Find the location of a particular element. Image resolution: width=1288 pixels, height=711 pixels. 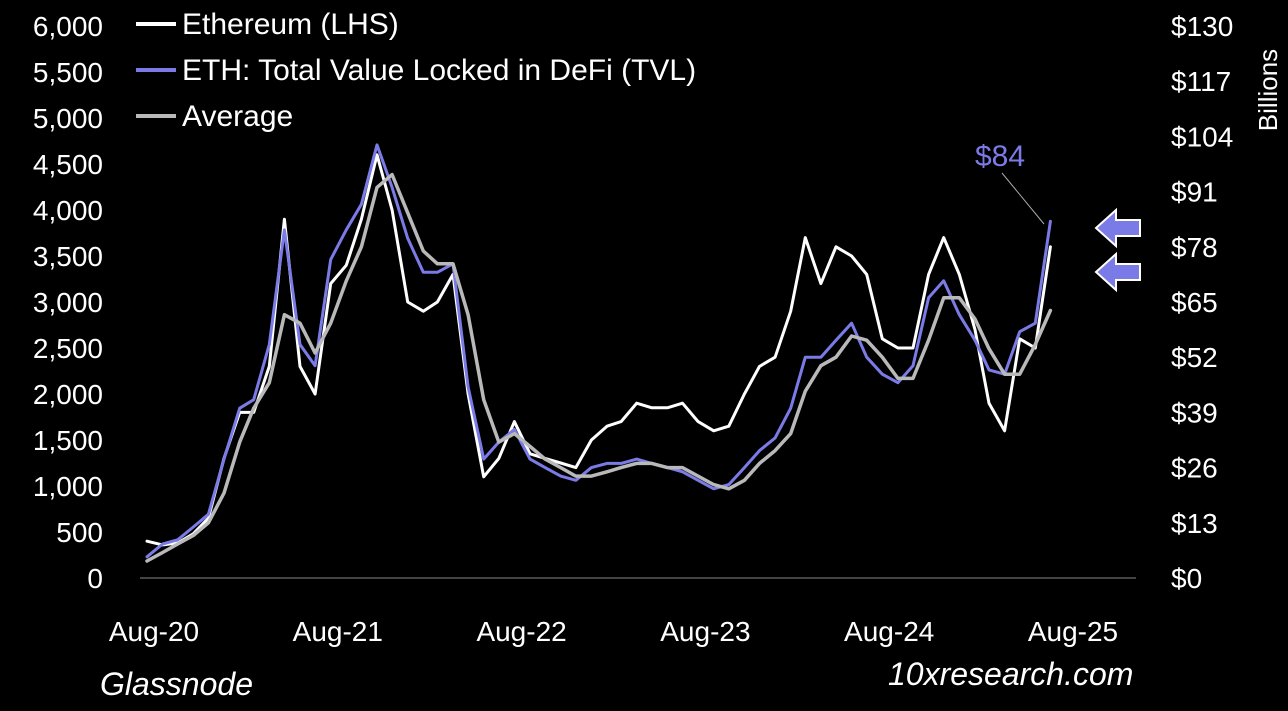

left-tick-label: 3,500 is located at coordinates (68, 256).